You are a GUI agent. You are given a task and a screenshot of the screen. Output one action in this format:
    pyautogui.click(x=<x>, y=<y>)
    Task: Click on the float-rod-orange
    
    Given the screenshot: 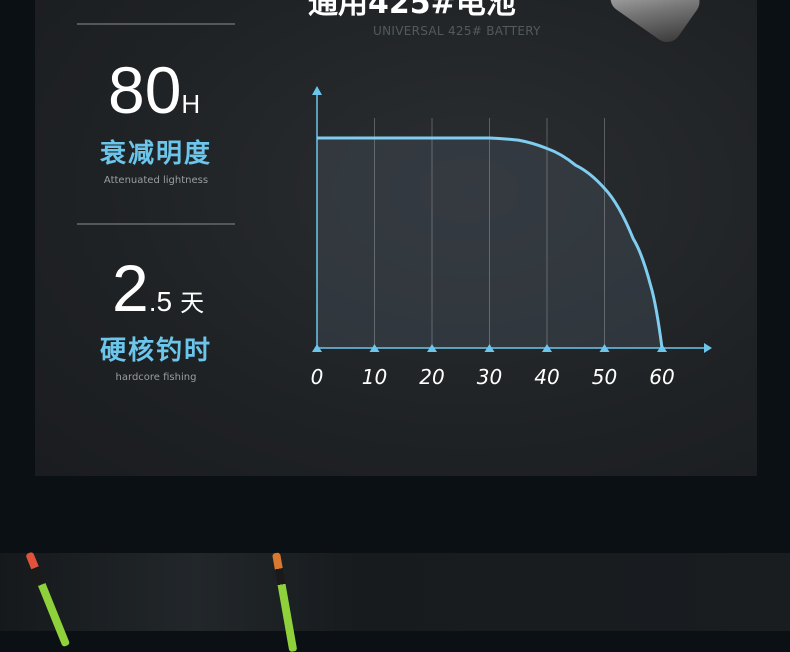 What is the action you would take?
    pyautogui.click(x=285, y=602)
    